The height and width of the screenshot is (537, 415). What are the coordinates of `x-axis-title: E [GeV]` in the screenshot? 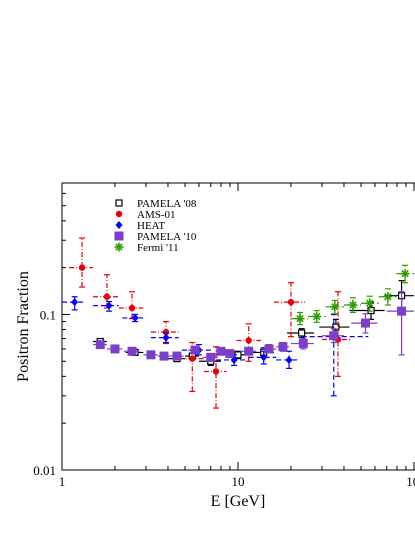 It's located at (238, 501).